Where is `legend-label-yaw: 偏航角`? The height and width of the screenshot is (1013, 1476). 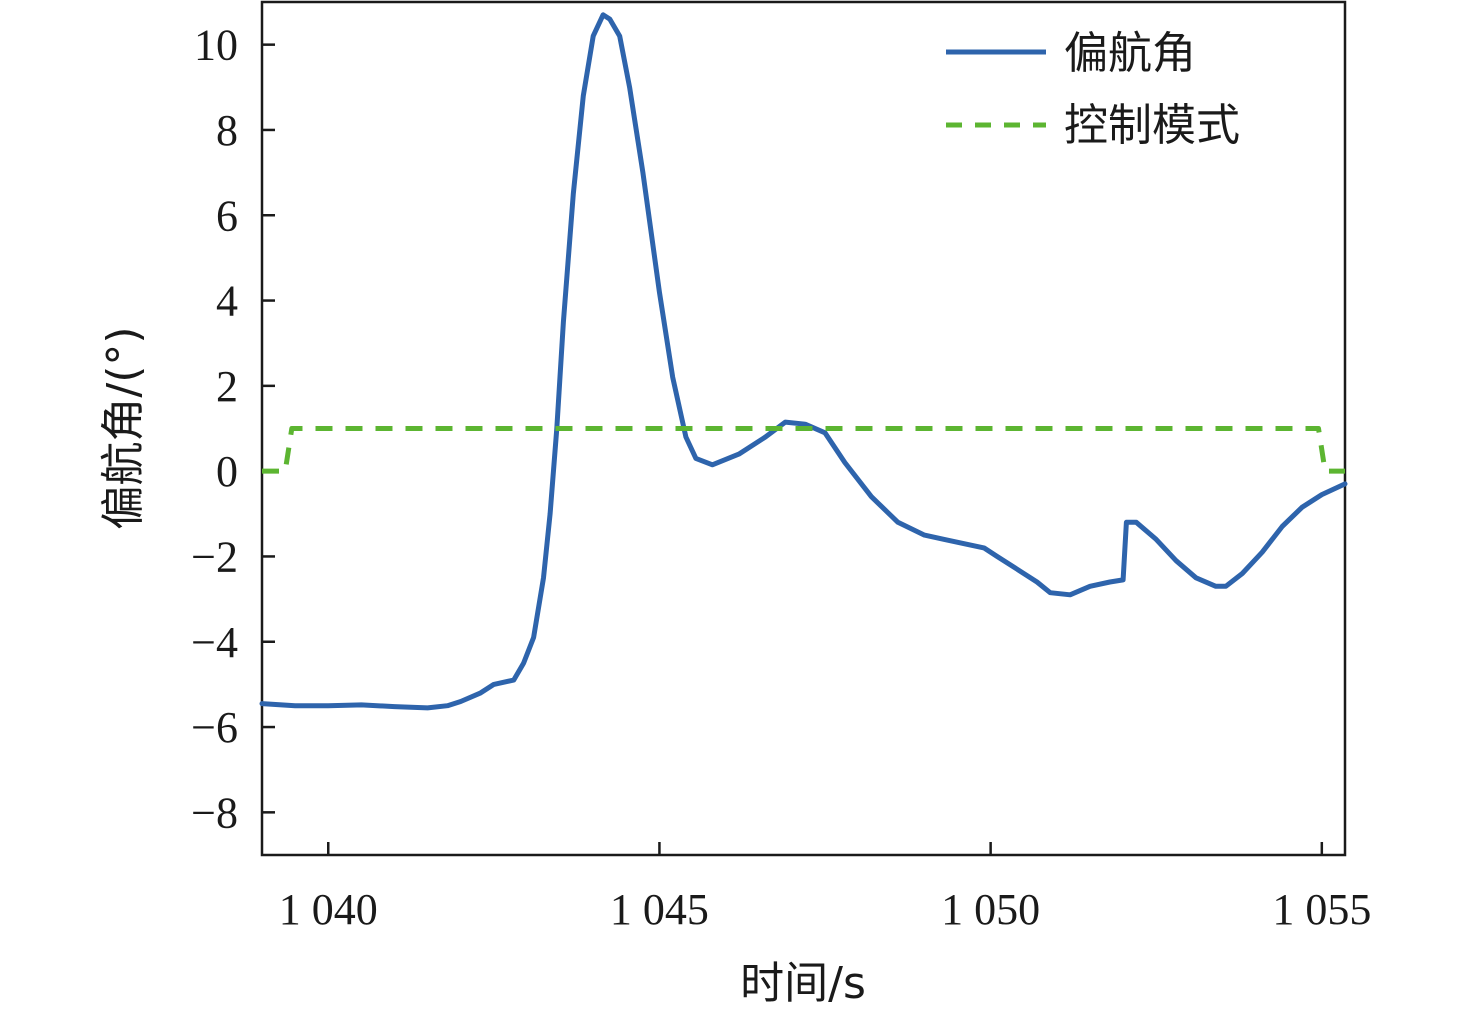 legend-label-yaw: 偏航角 is located at coordinates (1130, 53).